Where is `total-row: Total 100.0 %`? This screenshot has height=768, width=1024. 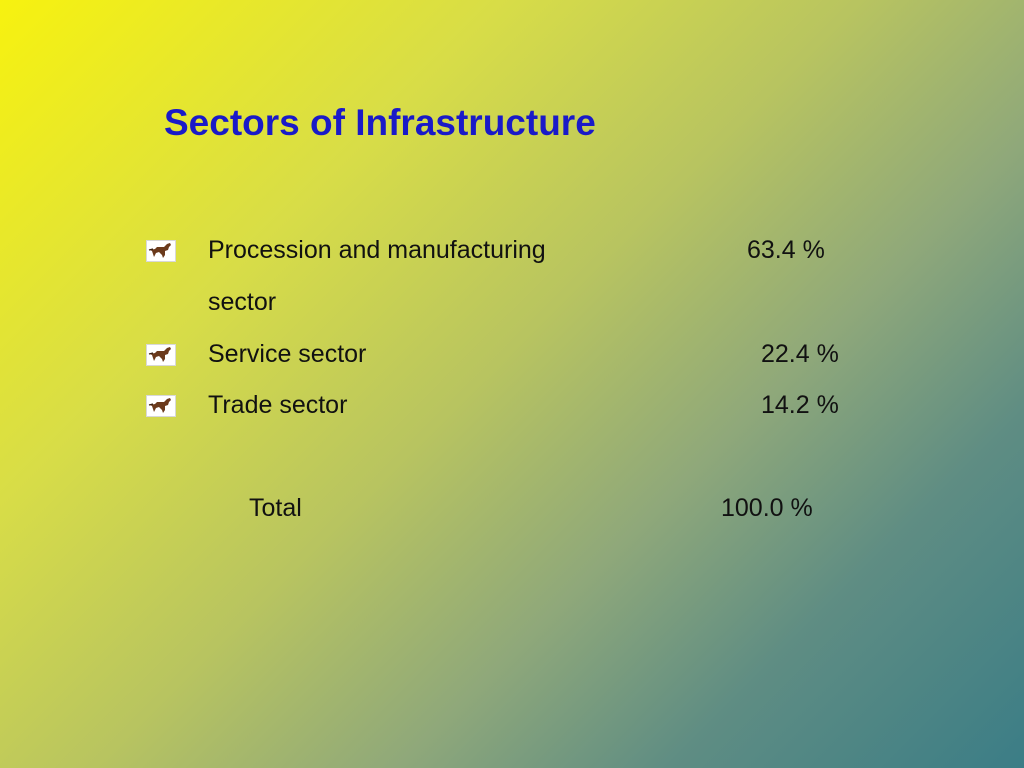
total-row: Total 100.0 % is located at coordinates (512, 510).